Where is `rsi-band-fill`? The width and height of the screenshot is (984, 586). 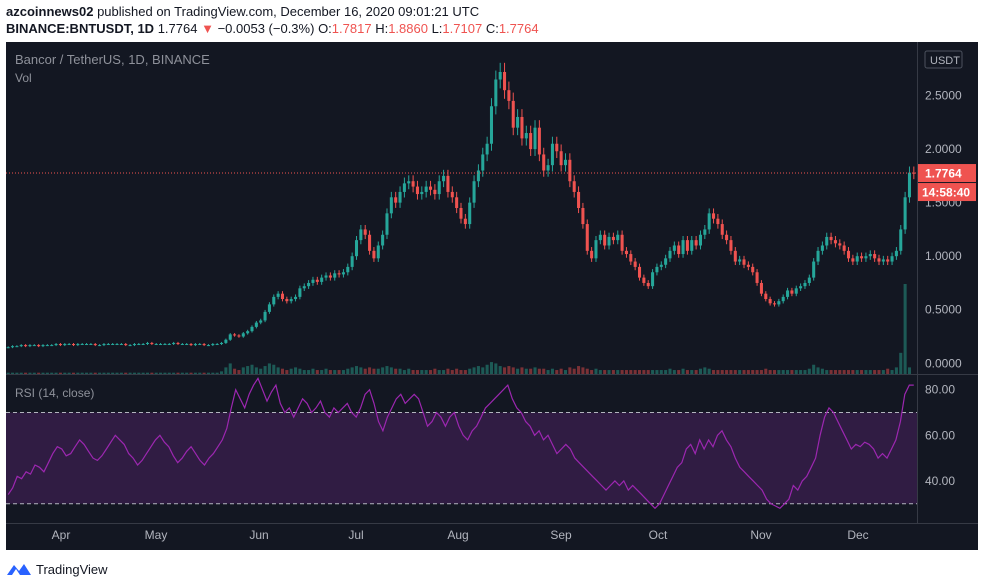 rsi-band-fill is located at coordinates (461, 458).